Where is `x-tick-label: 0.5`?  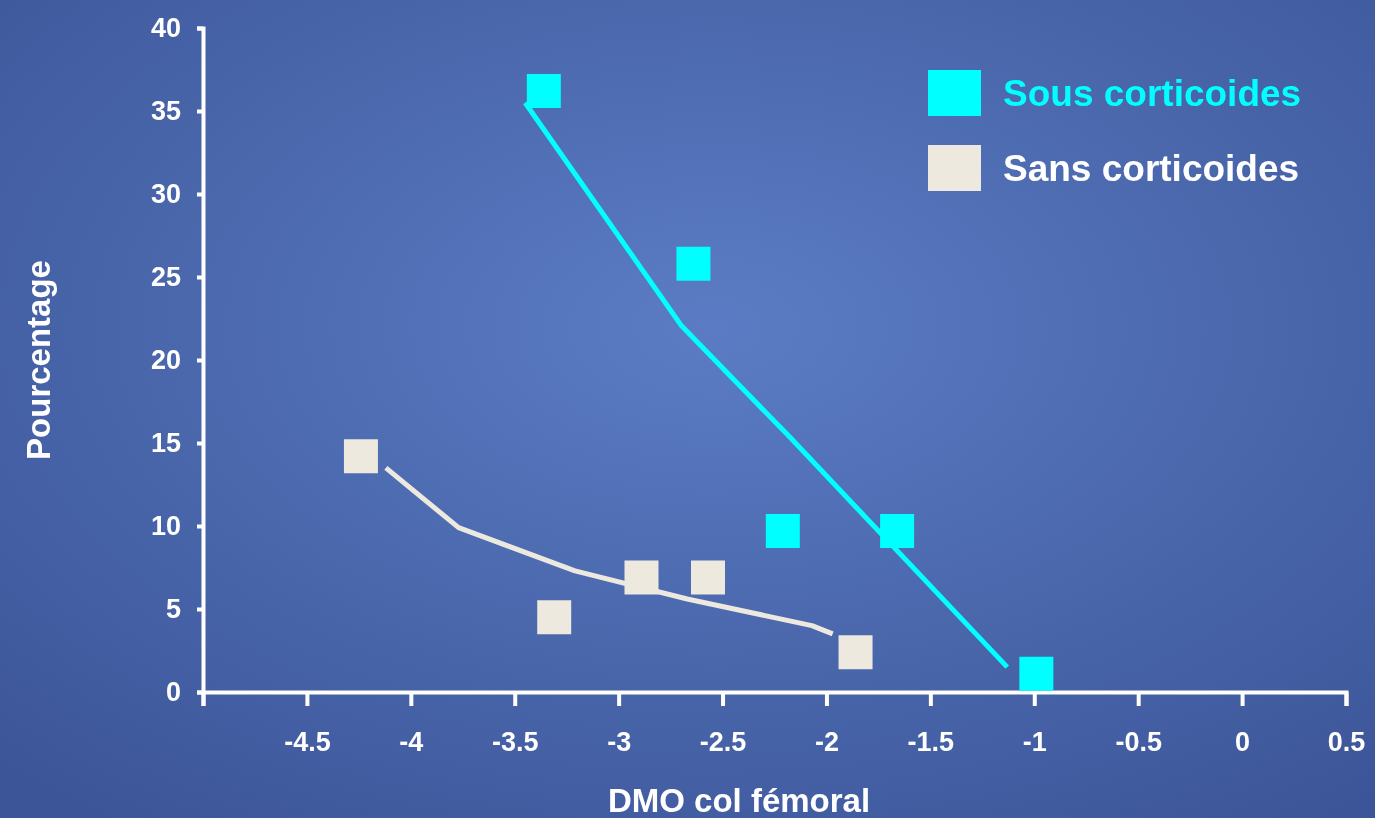 x-tick-label: 0.5 is located at coordinates (1346, 742).